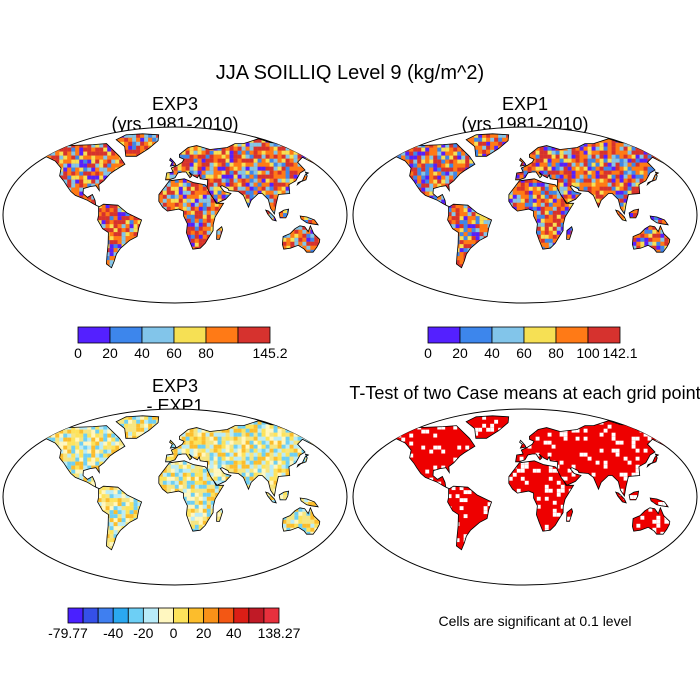  Describe the element at coordinates (113, 633) in the screenshot. I see `colorbar-tick-label: -40` at that location.